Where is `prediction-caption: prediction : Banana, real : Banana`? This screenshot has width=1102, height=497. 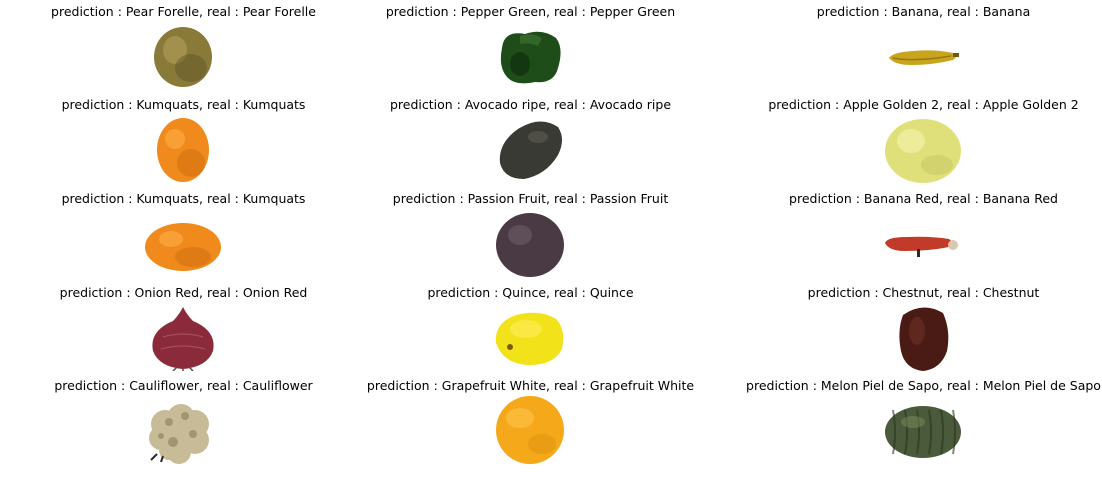 prediction-caption: prediction : Banana, real : Banana is located at coordinates (923, 11).